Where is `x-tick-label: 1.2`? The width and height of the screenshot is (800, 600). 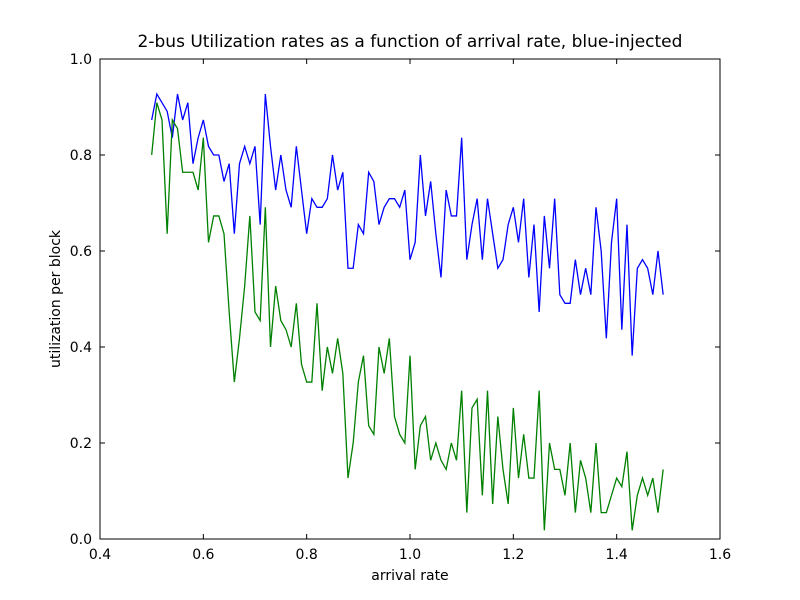 x-tick-label: 1.2 is located at coordinates (513, 555).